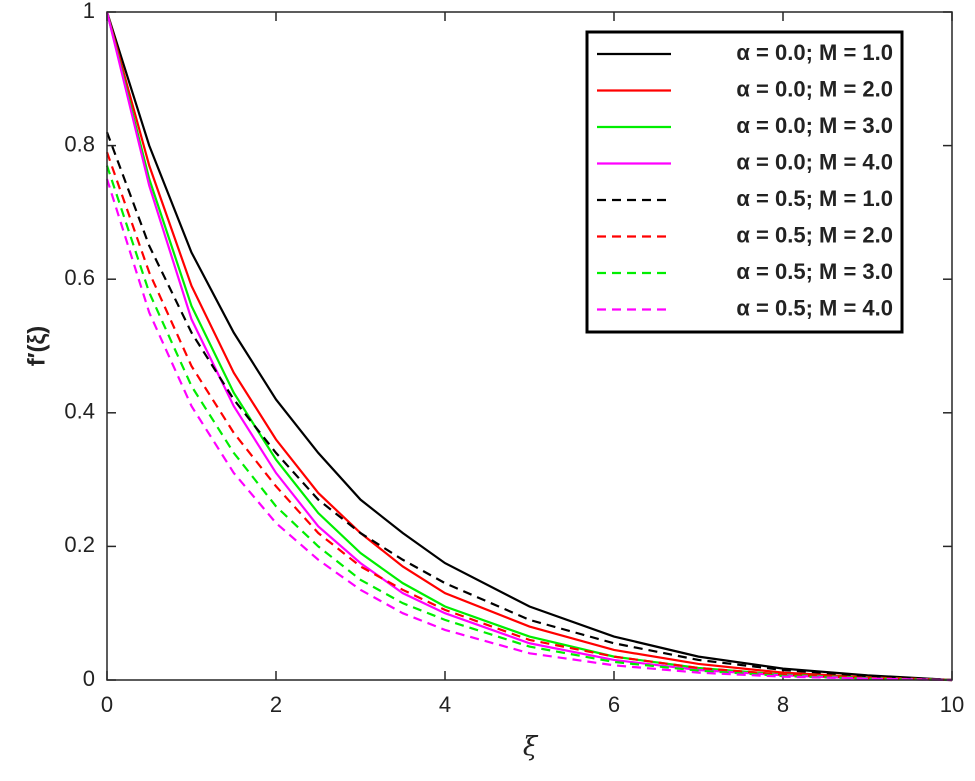 This screenshot has width=975, height=781. What do you see at coordinates (79, 411) in the screenshot?
I see `y-tick-label: 0.4` at bounding box center [79, 411].